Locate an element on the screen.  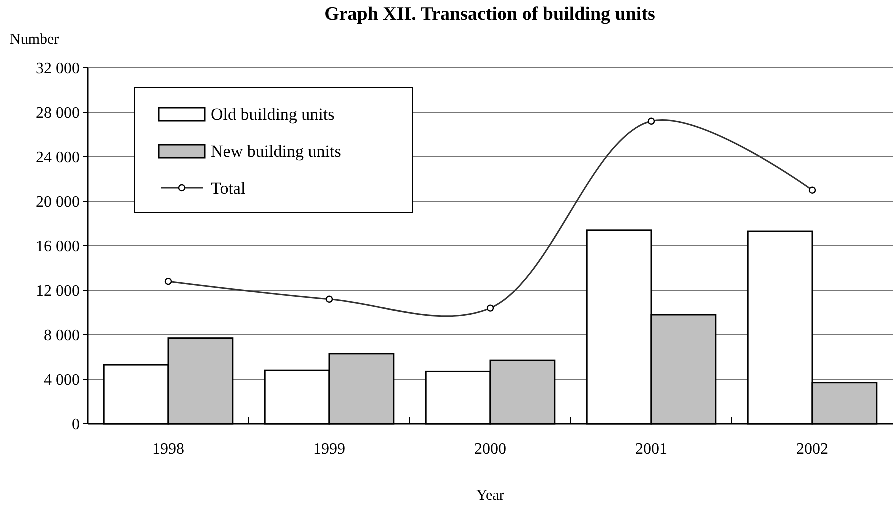
legend-label: Old building units is located at coordinates (273, 114).